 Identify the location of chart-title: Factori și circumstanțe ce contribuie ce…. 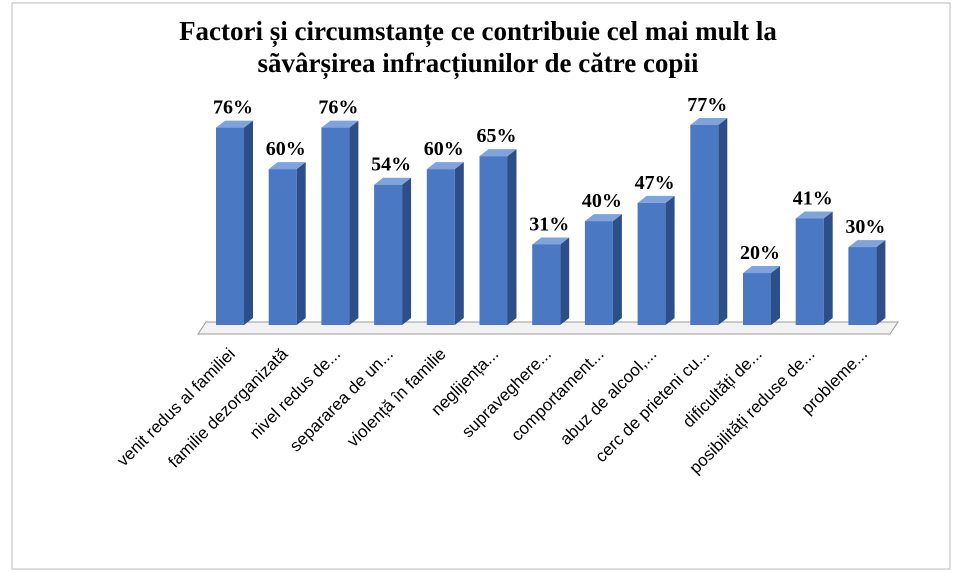
(478, 47).